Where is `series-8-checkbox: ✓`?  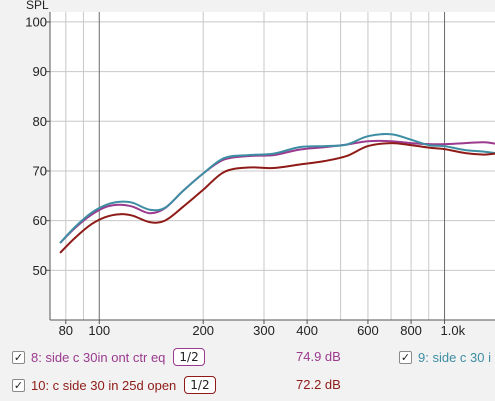 series-8-checkbox: ✓ is located at coordinates (18, 357).